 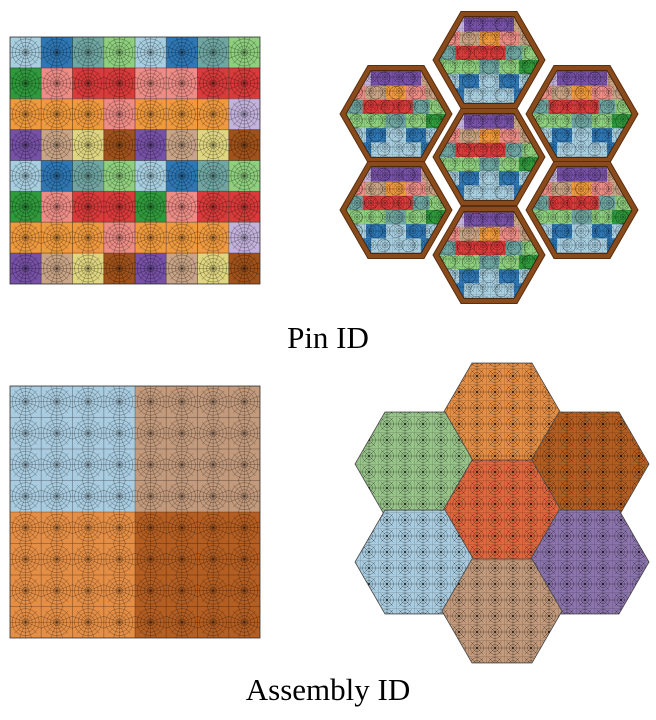 I want to click on pin-square-border, so click(x=135, y=160).